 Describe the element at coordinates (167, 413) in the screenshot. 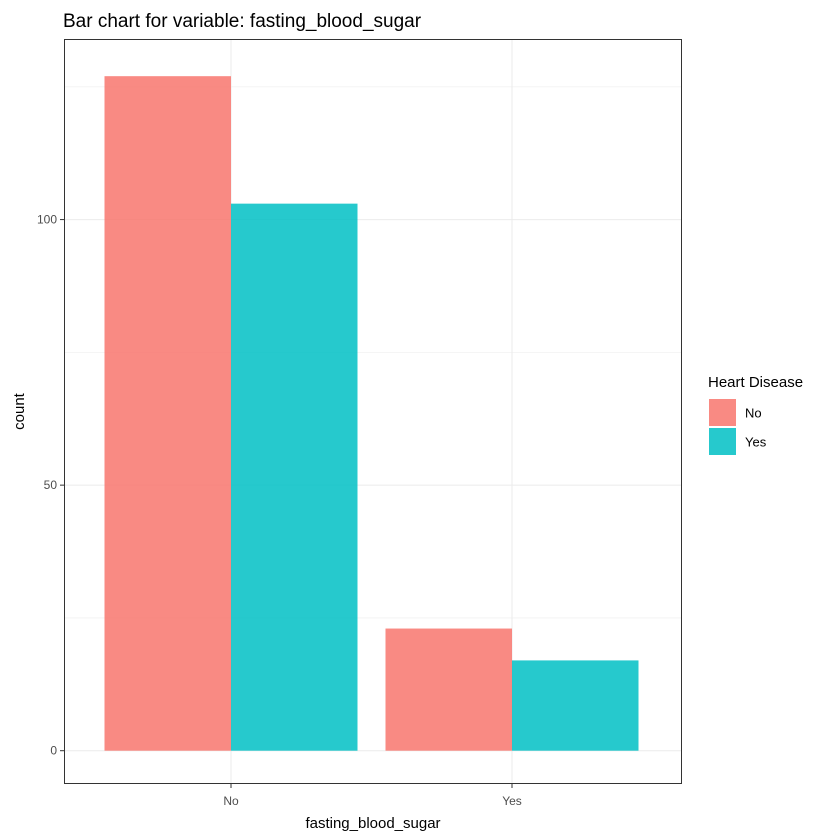

I see `bar-no-no` at that location.